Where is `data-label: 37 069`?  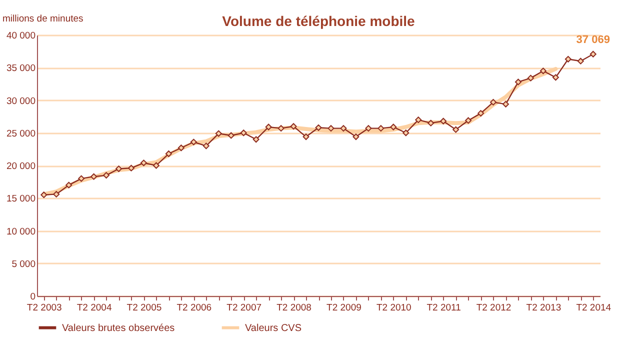
data-label: 37 069 is located at coordinates (593, 40).